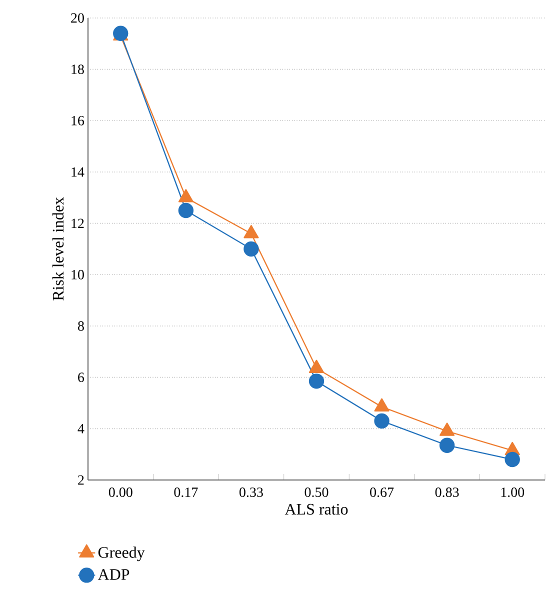 This screenshot has width=546, height=604. Describe the element at coordinates (58, 249) in the screenshot. I see `y-axis-title: Risk level index` at that location.